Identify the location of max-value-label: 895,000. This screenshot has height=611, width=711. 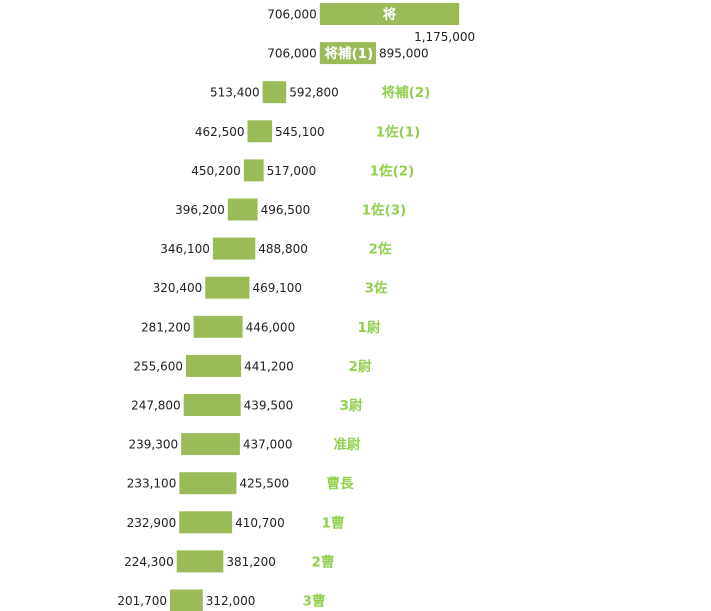
(404, 54).